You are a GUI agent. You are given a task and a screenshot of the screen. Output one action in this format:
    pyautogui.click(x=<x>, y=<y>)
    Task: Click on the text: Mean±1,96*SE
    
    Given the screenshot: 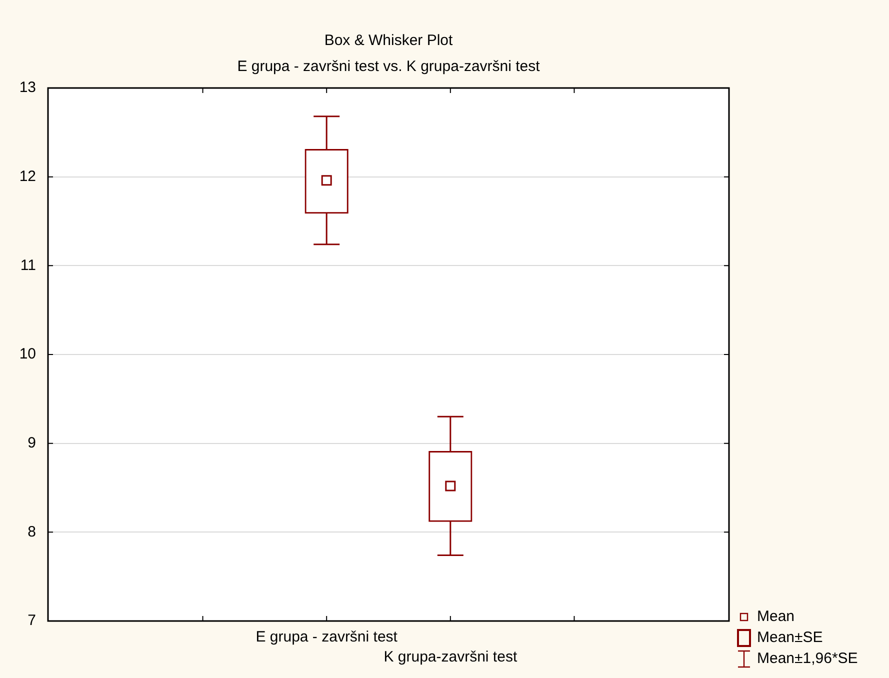 What is the action you would take?
    pyautogui.click(x=807, y=658)
    